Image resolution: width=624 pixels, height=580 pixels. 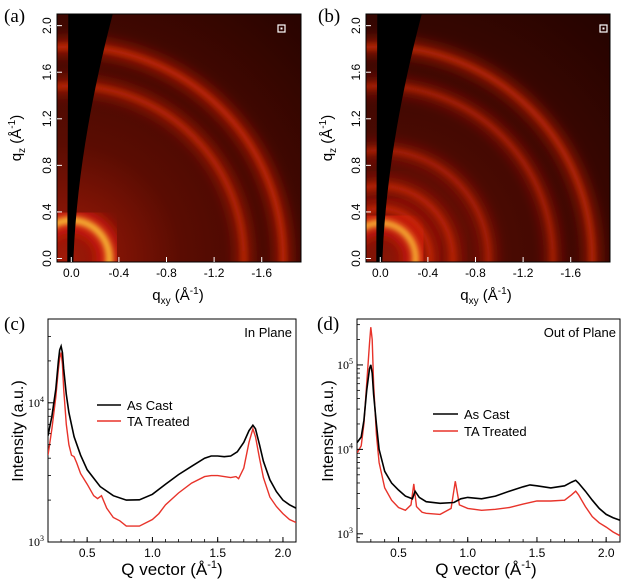 I want to click on panel-d-legend-as-cast-label: As Cast, so click(x=487, y=414).